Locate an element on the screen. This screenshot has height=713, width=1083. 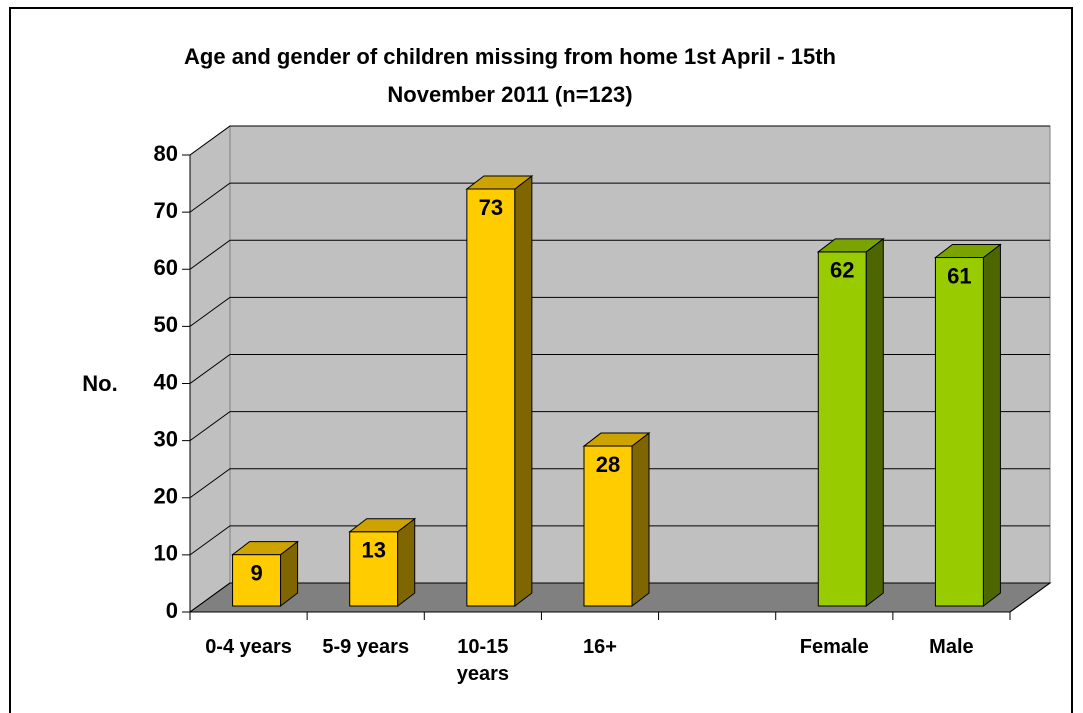
x-tick-label: 5-9 years is located at coordinates (366, 647).